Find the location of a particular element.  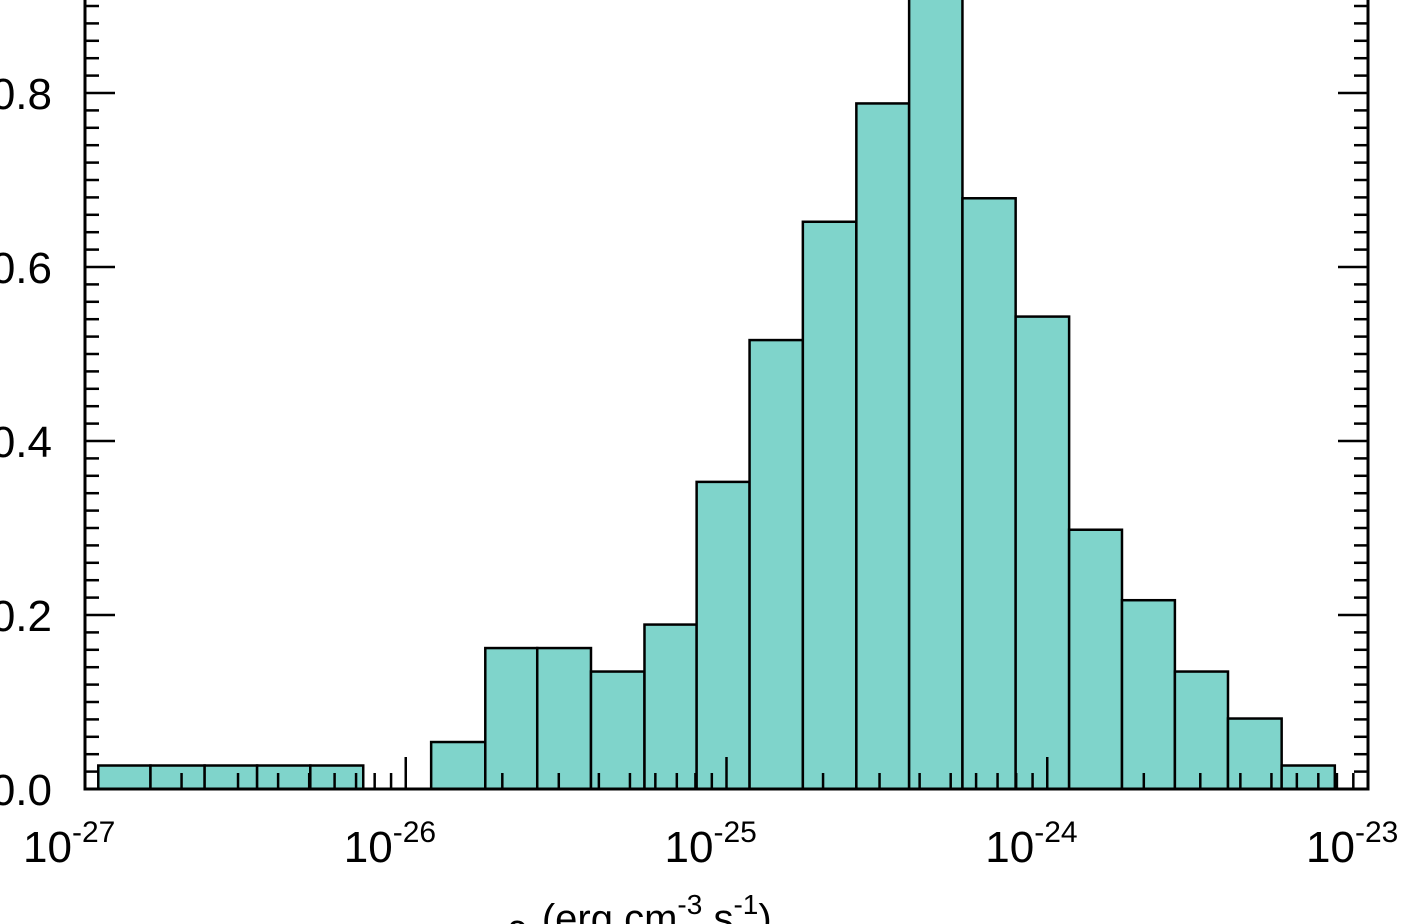

y-tick-label: 0.0 is located at coordinates (26, 790).